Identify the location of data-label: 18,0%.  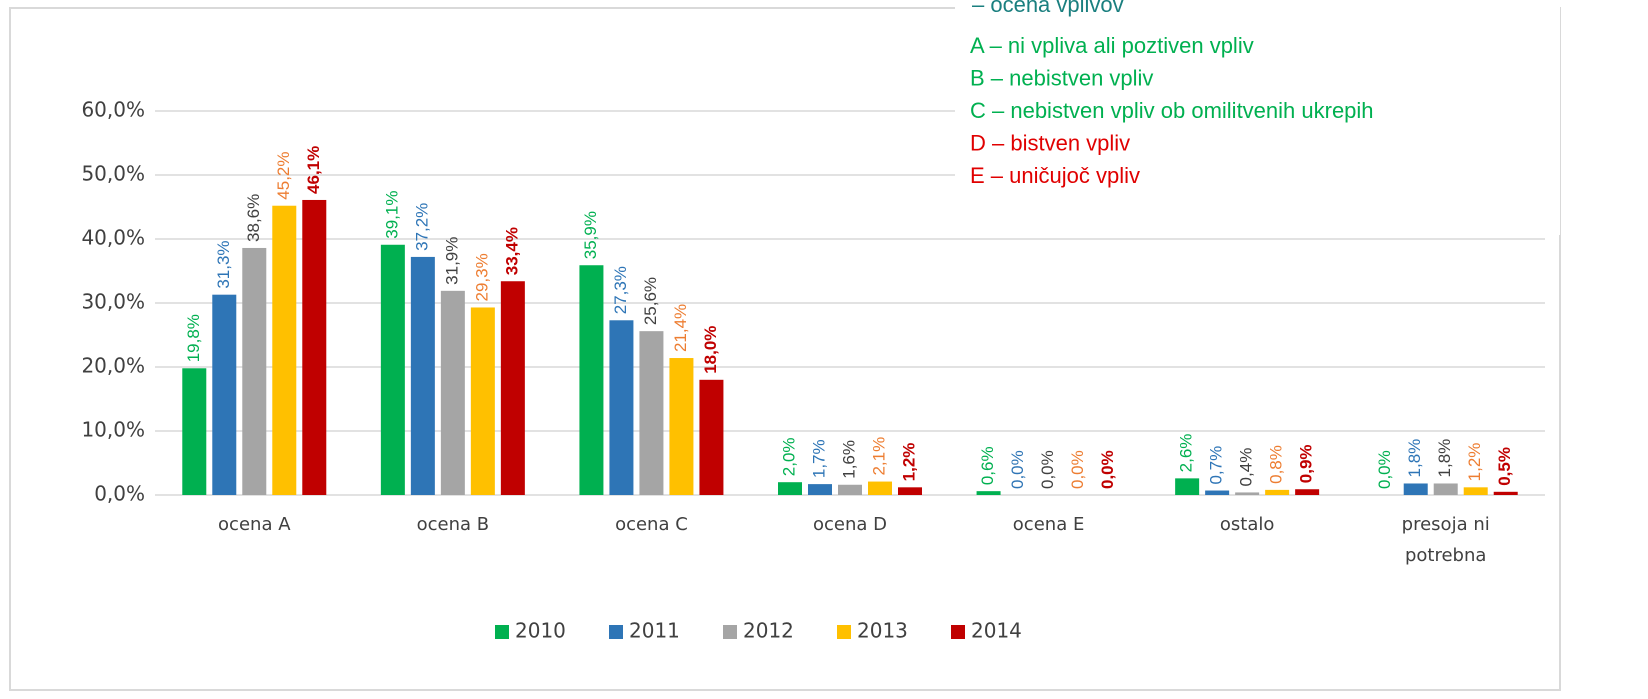
(710, 350).